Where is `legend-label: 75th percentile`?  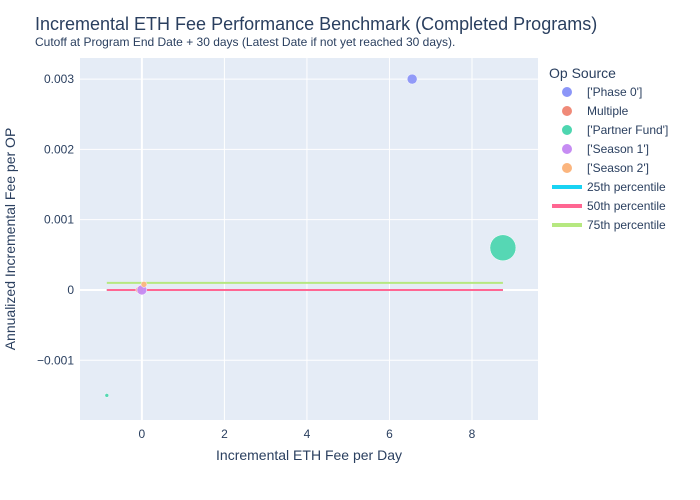 legend-label: 75th percentile is located at coordinates (626, 225).